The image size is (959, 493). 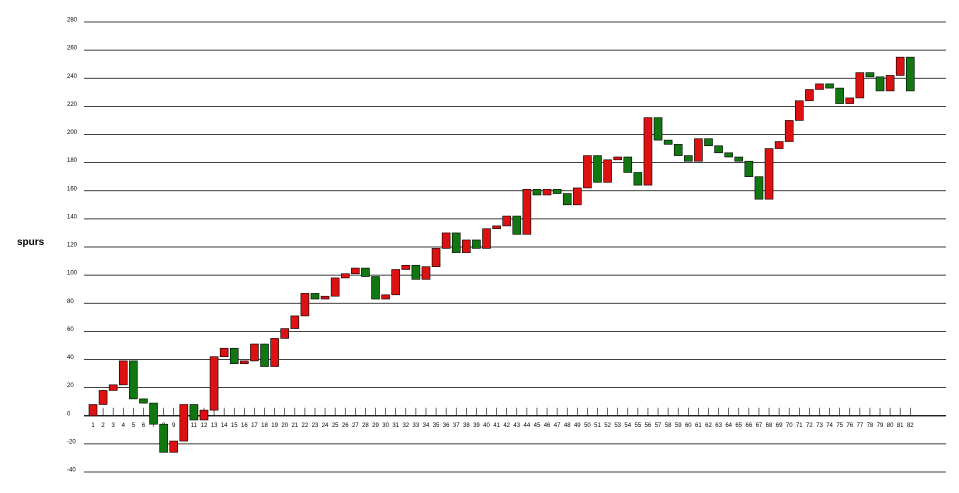 I want to click on x-tick-label: 17, so click(x=254, y=426).